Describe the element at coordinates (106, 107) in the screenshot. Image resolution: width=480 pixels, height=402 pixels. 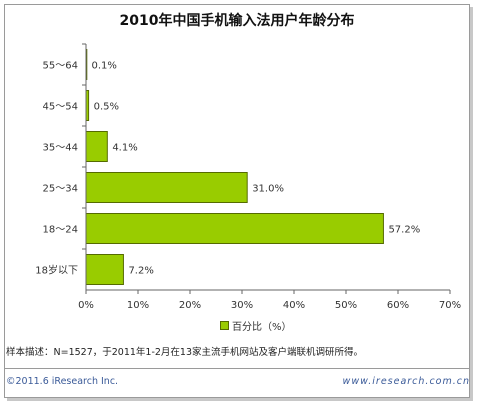
I see `data-label: 0.5%` at that location.